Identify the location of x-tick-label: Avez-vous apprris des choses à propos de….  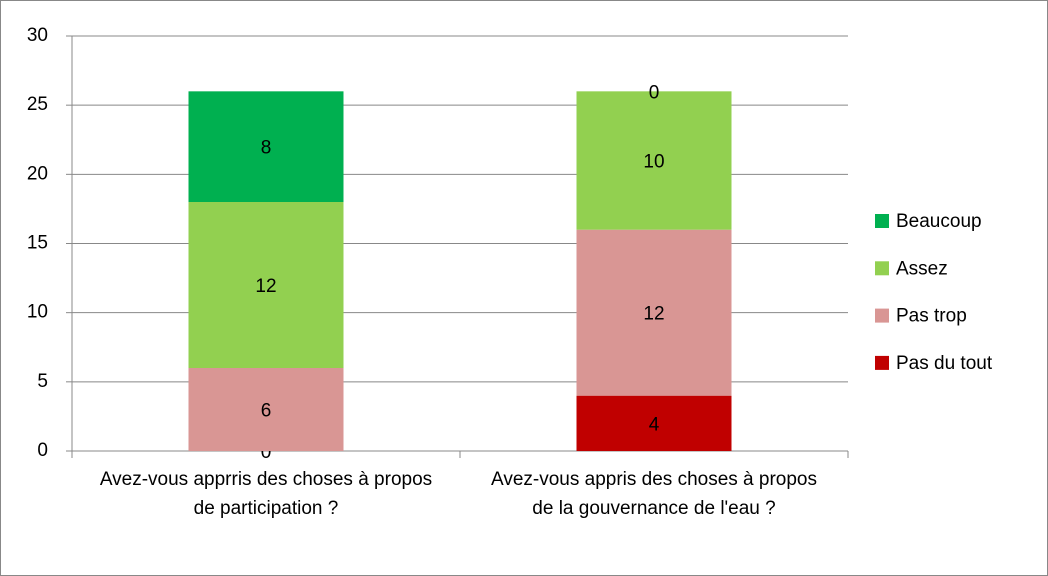
(266, 494).